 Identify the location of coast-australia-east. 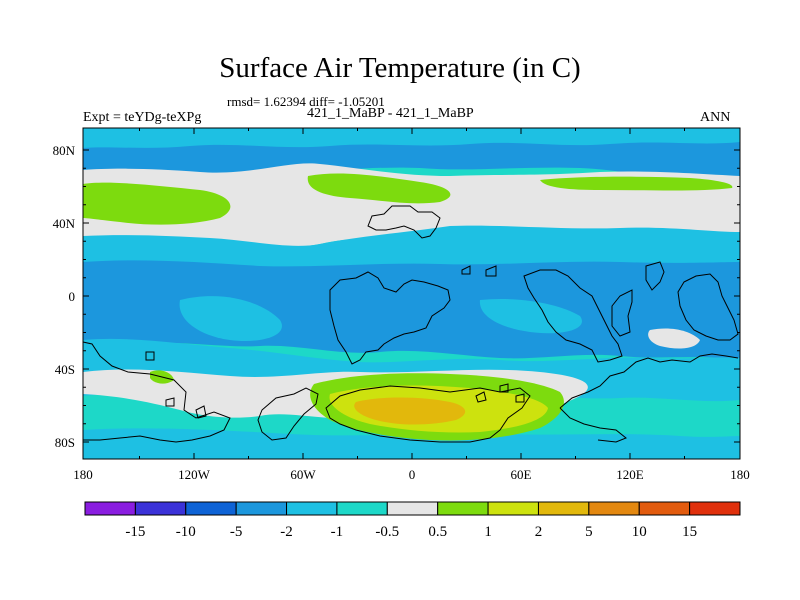
(708, 307).